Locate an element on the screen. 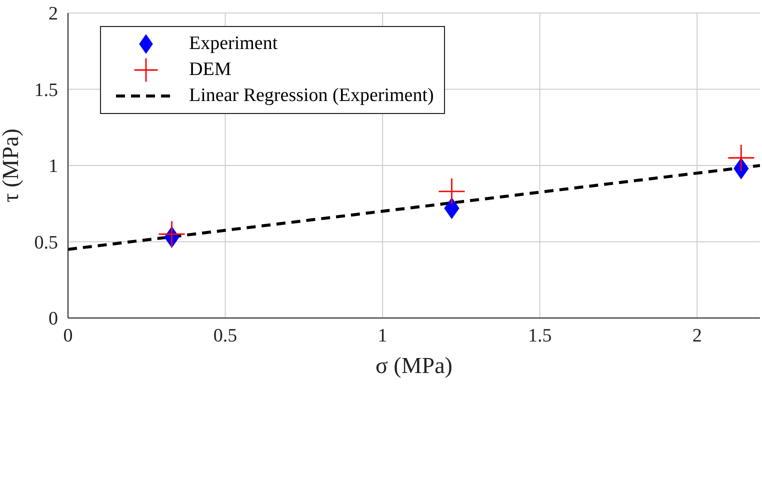  x-tick-label: 0.5 is located at coordinates (225, 335).